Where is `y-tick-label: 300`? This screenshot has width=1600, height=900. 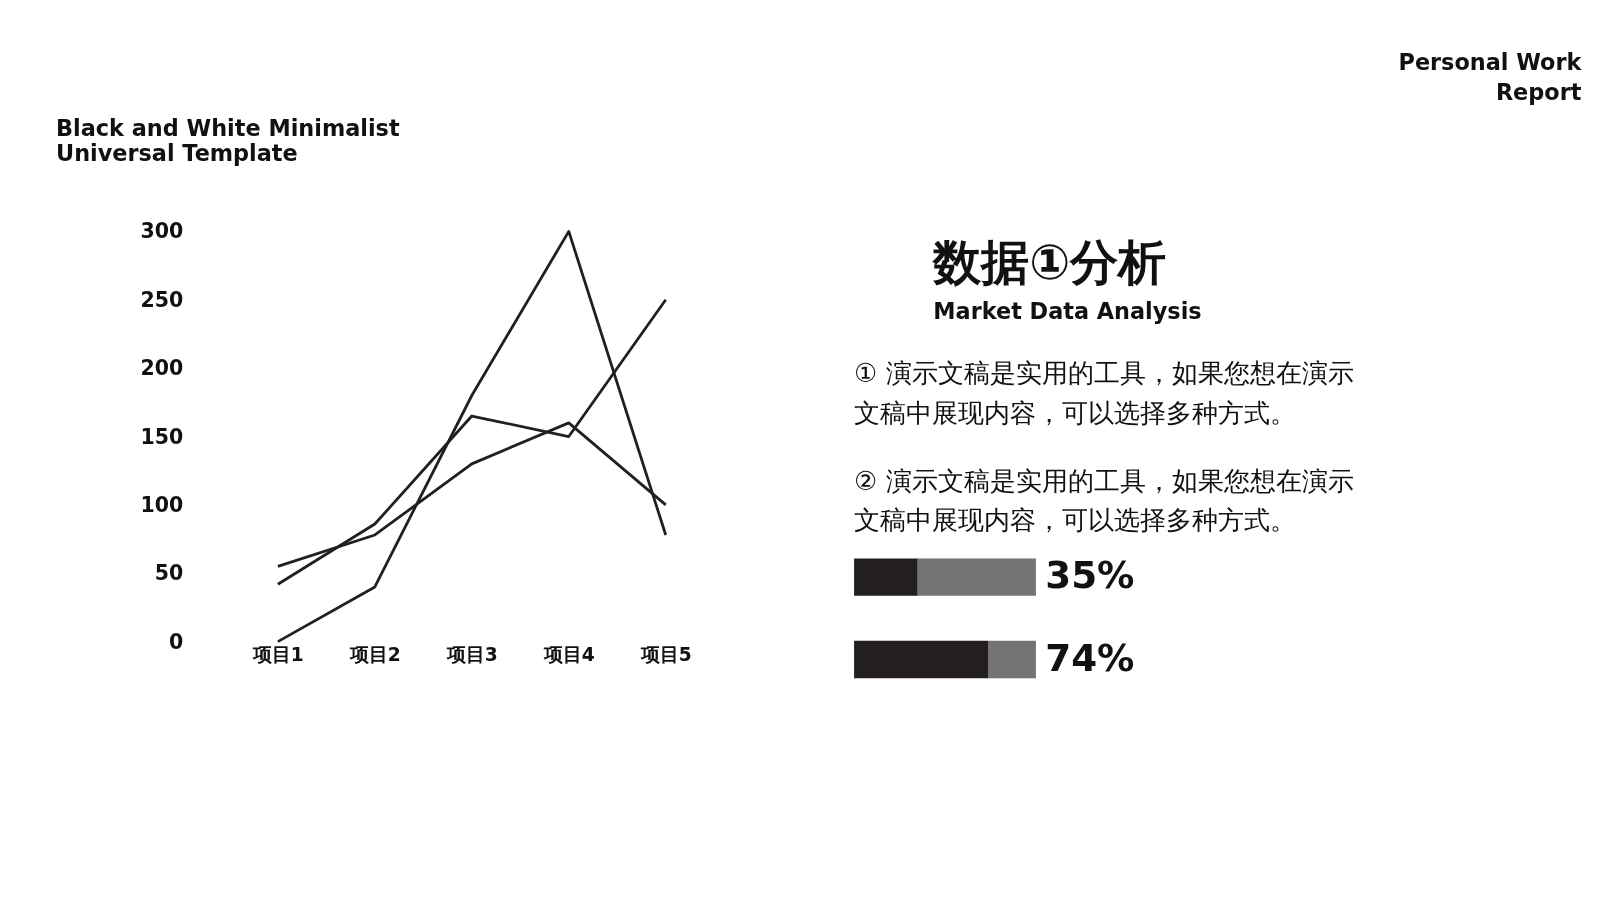 y-tick-label: 300 is located at coordinates (162, 231).